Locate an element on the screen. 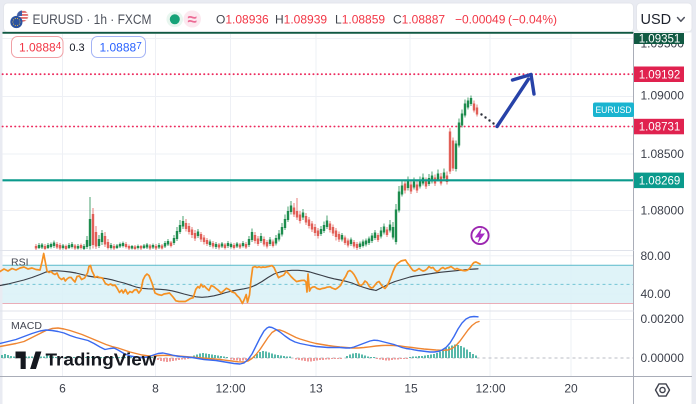  svg-text: 1.09000 is located at coordinates (663, 96).